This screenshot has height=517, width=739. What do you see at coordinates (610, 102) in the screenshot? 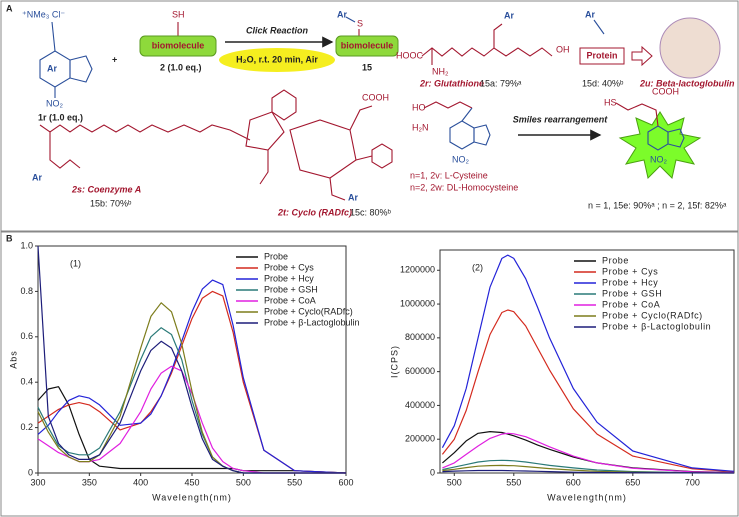
I see `label: HS` at bounding box center [610, 102].